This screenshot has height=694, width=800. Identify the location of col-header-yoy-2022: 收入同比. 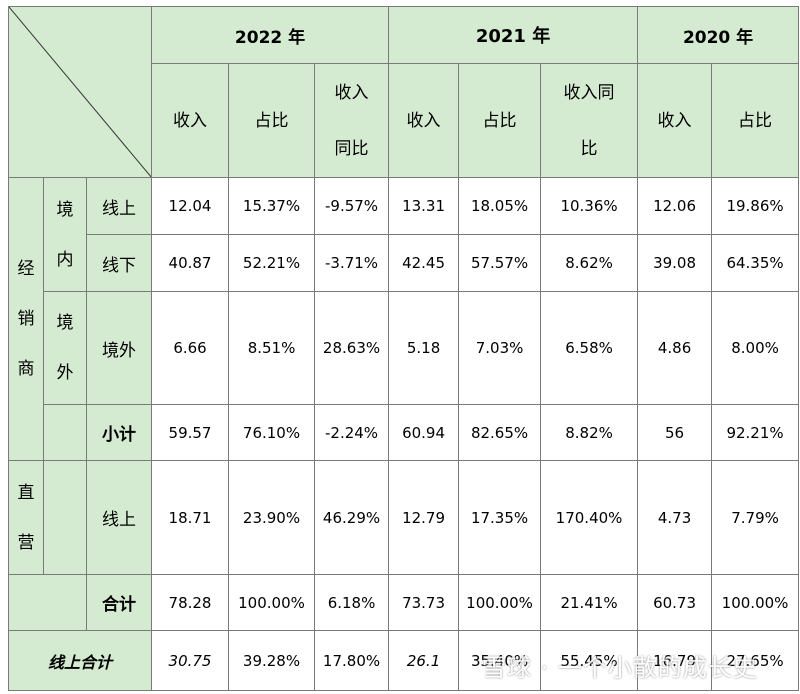
(352, 120).